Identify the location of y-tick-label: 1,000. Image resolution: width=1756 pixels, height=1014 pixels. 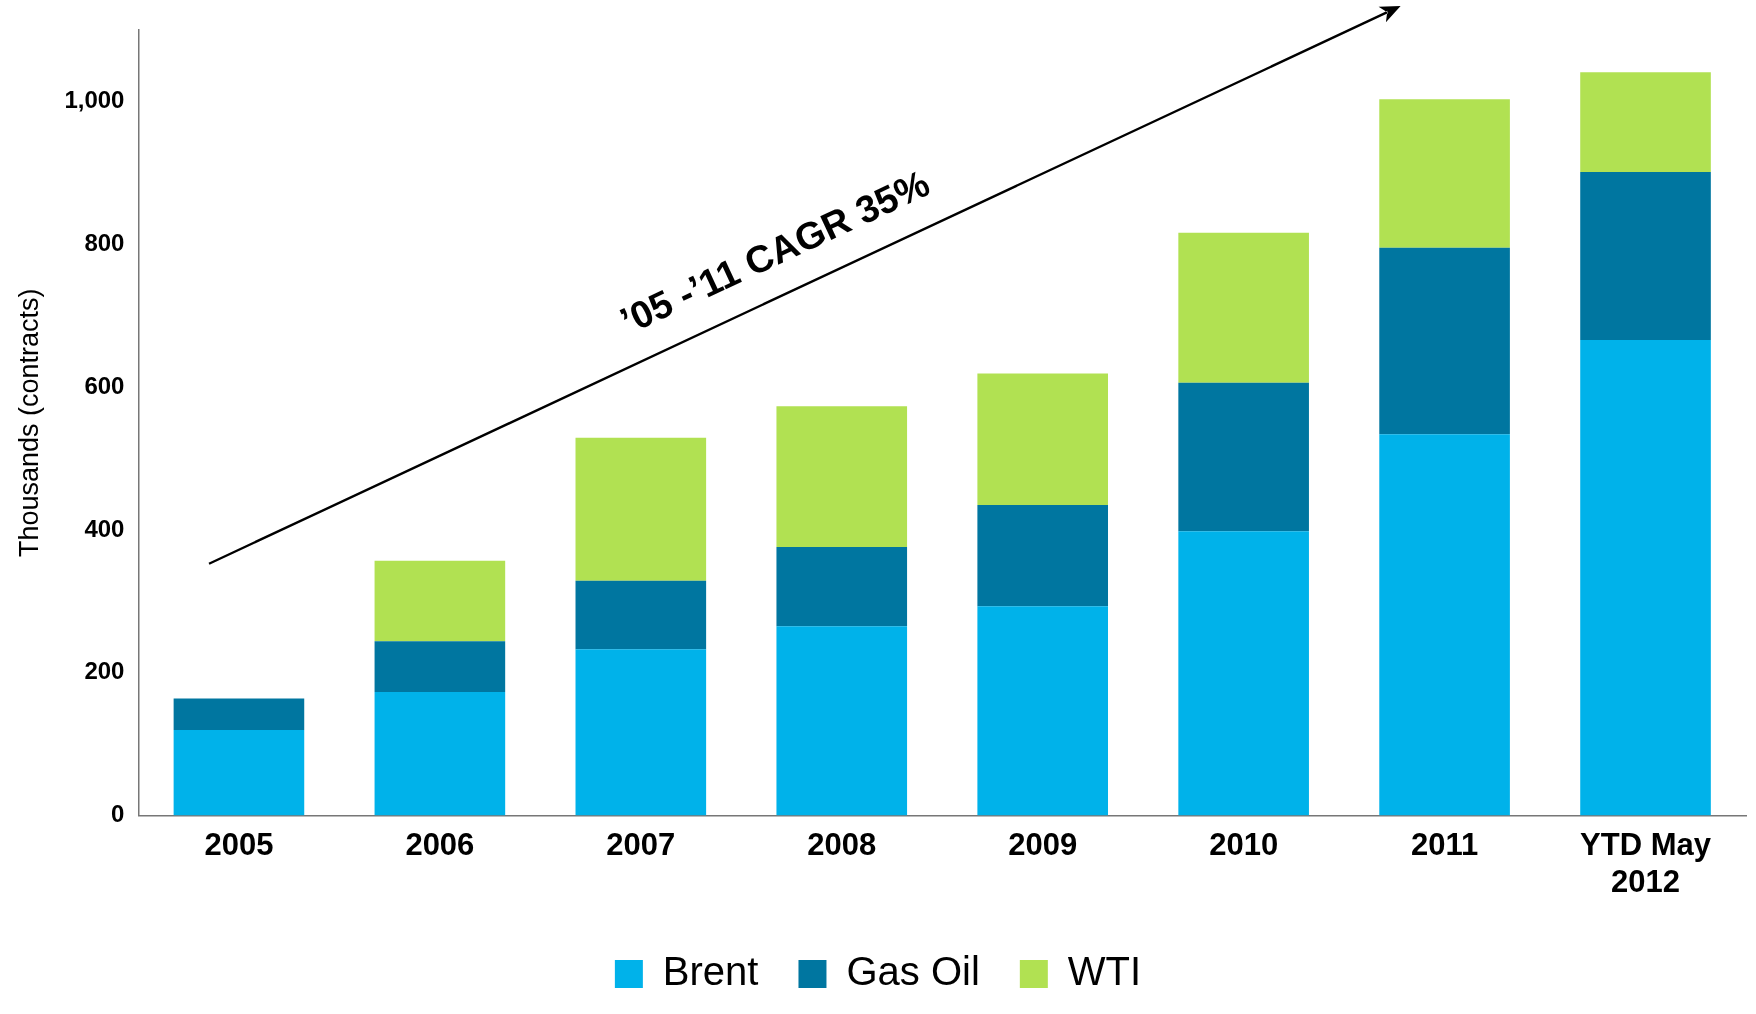
(94, 100).